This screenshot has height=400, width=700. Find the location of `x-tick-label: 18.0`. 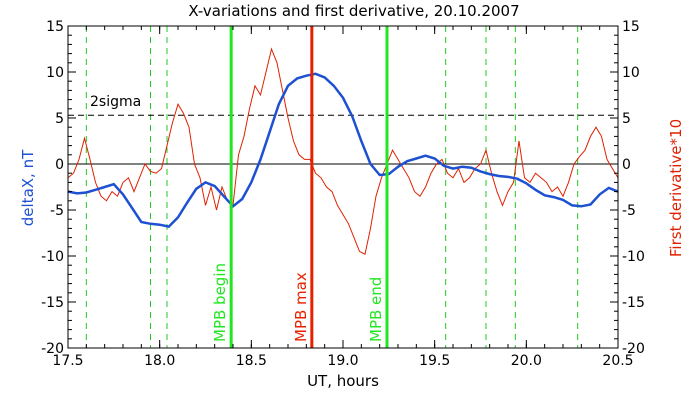

x-tick-label: 18.0 is located at coordinates (159, 361).